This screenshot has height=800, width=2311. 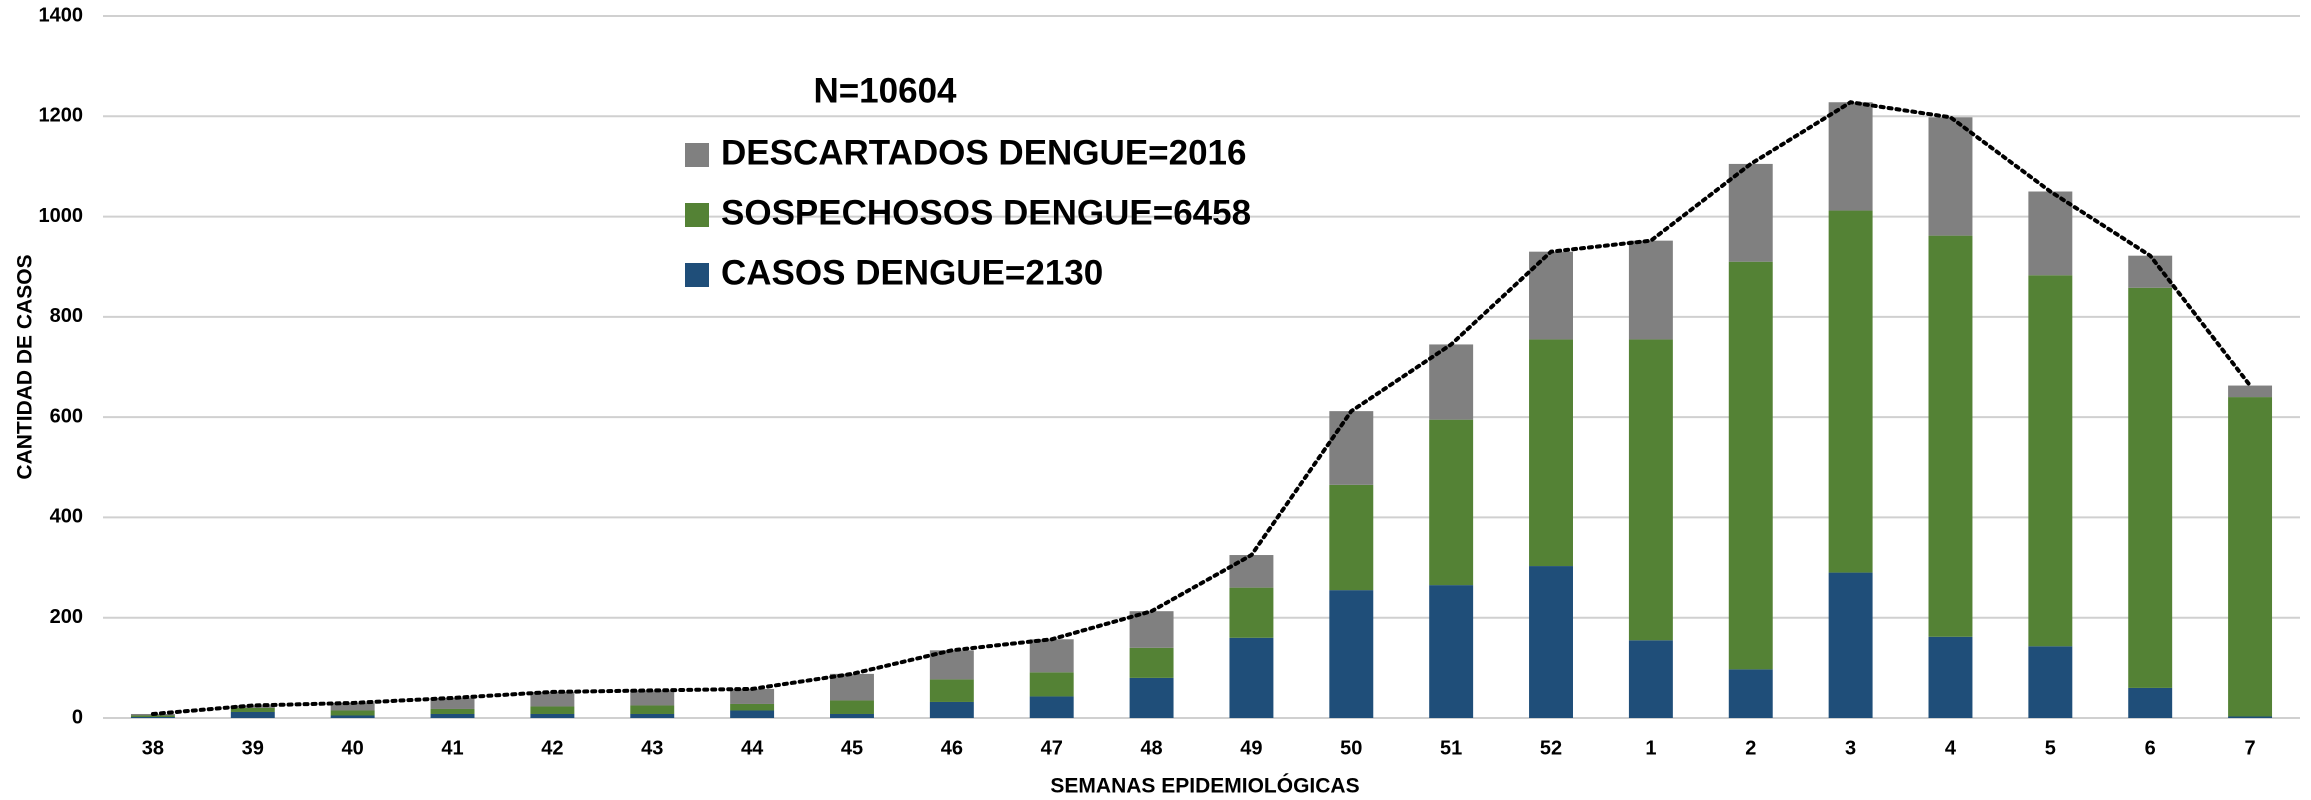 What do you see at coordinates (66, 617) in the screenshot?
I see `y-tick-label: 200` at bounding box center [66, 617].